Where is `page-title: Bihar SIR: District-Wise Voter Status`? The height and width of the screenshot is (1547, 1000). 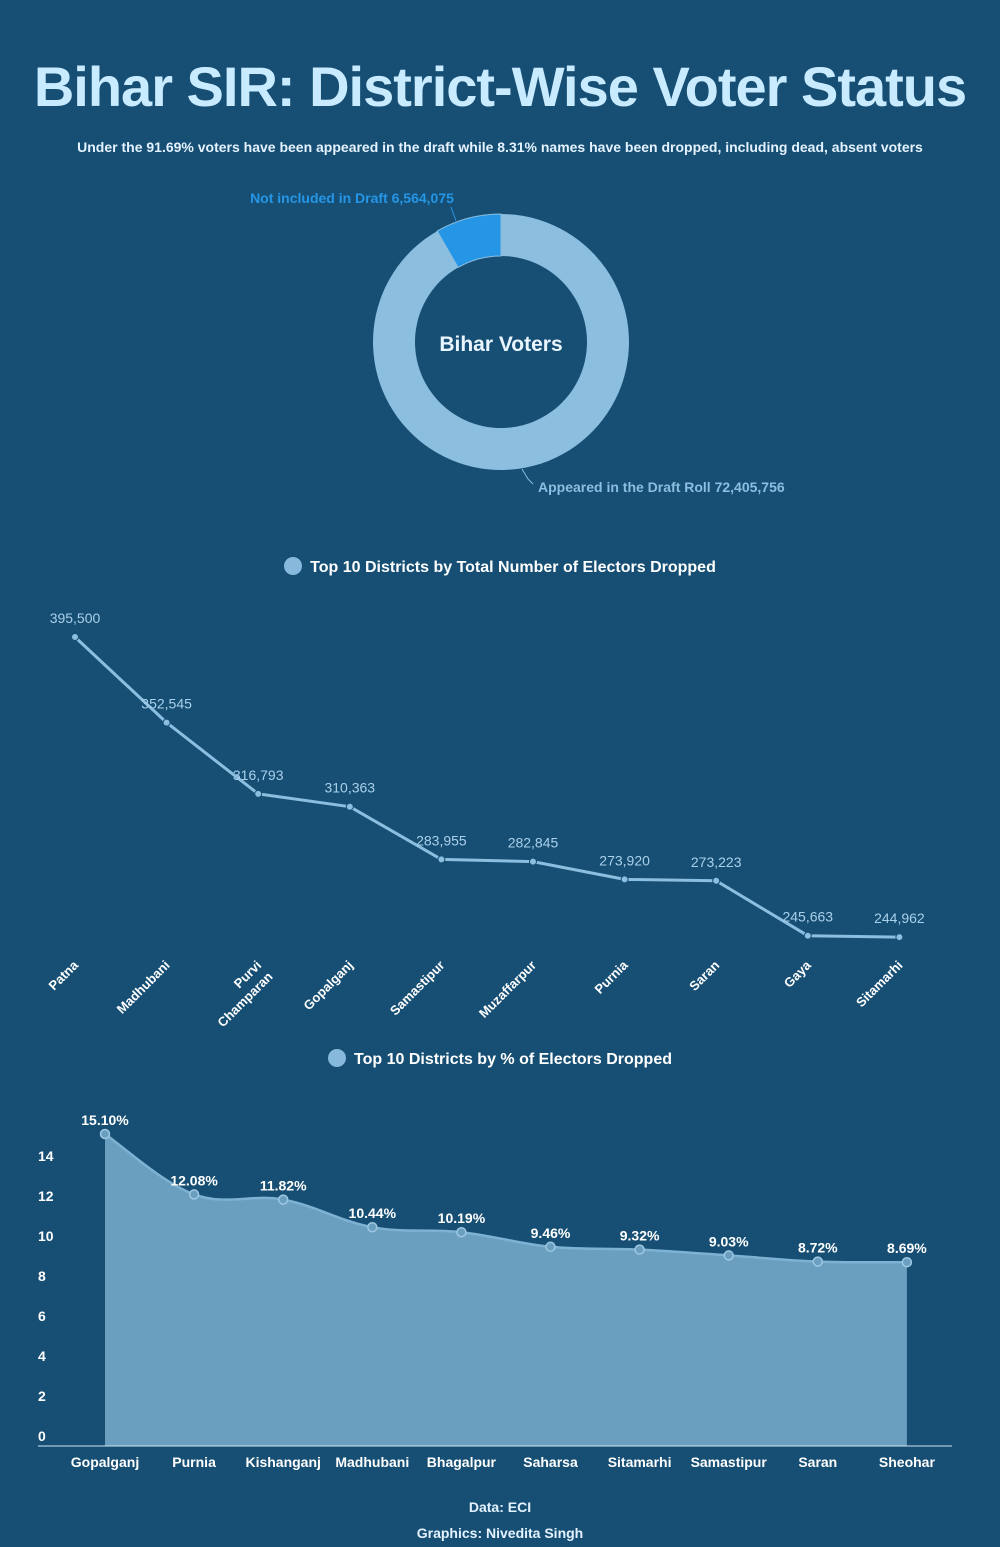
page-title: Bihar SIR: District-Wise Voter Status is located at coordinates (500, 86).